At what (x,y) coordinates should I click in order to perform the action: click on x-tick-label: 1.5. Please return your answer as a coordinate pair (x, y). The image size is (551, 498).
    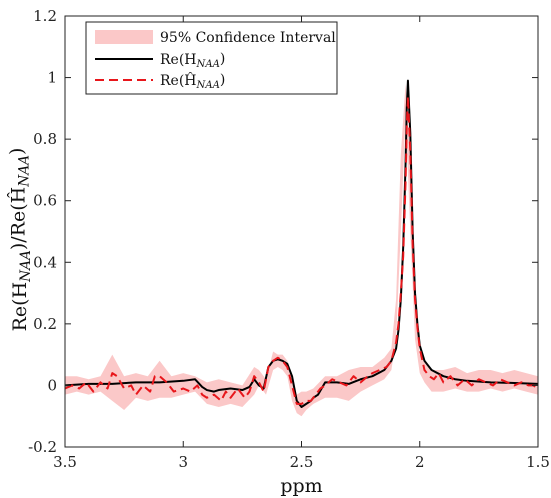
    Looking at the image, I should click on (538, 462).